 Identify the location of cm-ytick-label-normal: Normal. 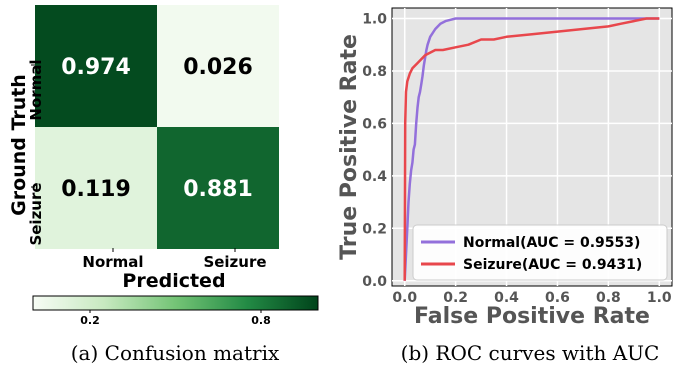
(36, 89).